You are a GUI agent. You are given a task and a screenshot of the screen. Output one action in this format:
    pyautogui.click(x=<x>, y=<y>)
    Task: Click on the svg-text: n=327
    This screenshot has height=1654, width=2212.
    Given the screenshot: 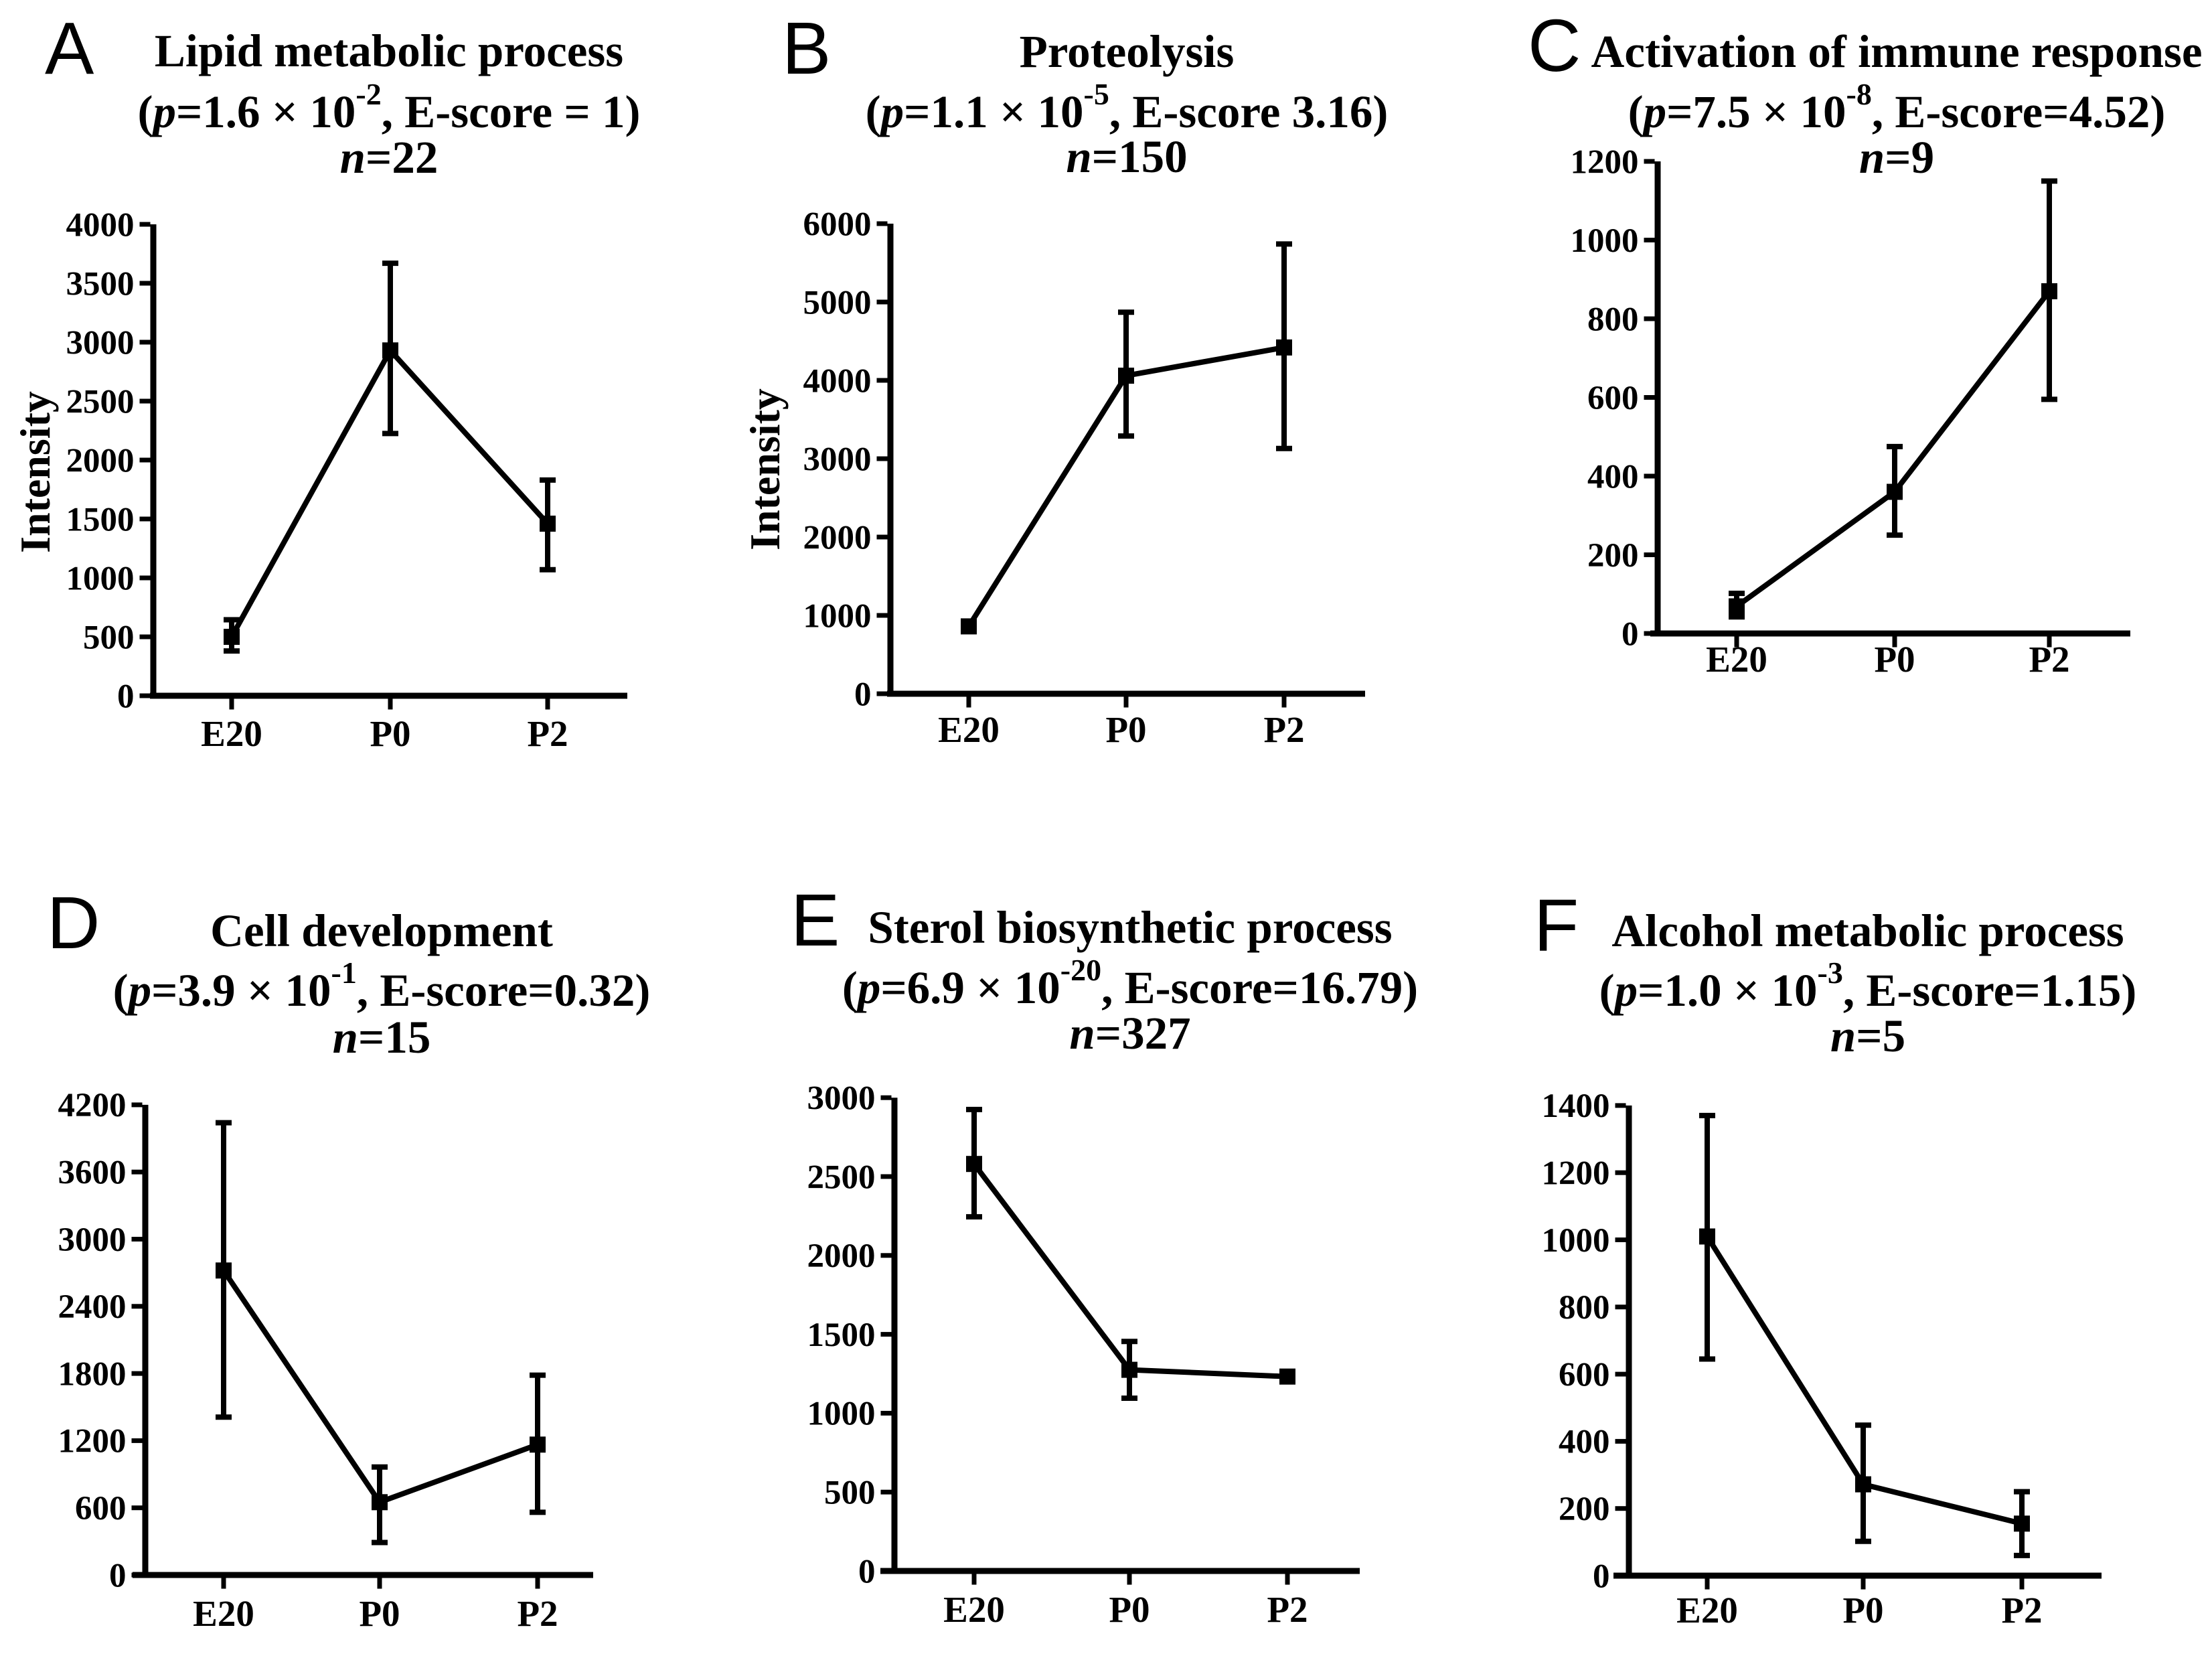 What is the action you would take?
    pyautogui.click(x=1129, y=1033)
    